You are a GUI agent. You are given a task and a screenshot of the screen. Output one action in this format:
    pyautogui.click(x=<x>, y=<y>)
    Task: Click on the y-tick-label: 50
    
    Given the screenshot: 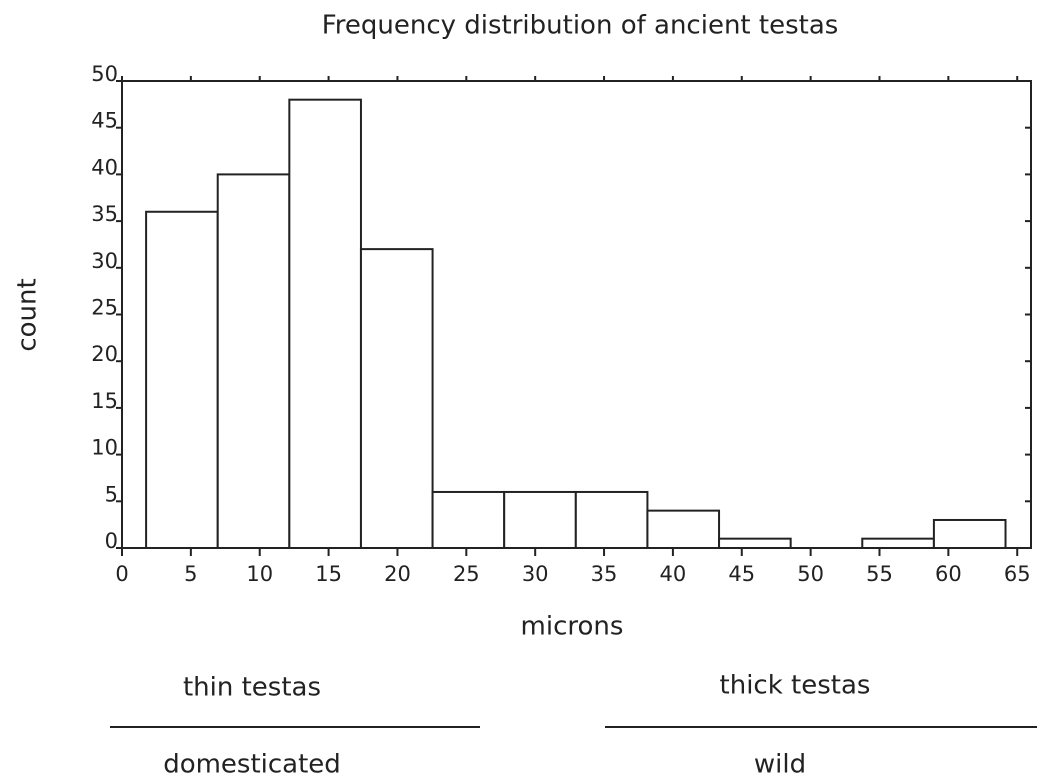 What is the action you would take?
    pyautogui.click(x=104, y=74)
    